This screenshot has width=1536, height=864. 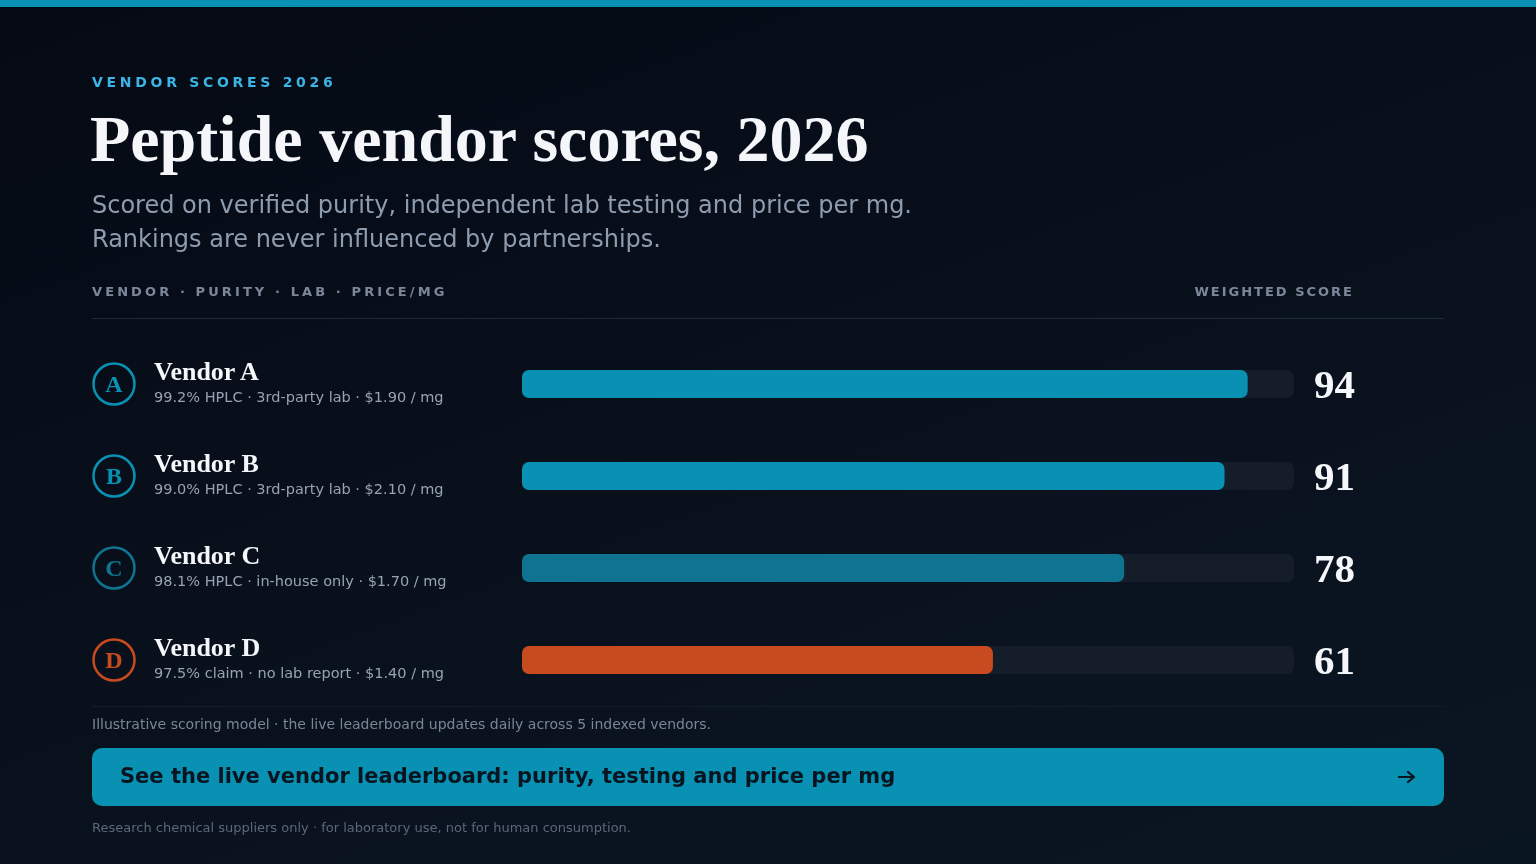 What do you see at coordinates (1274, 291) in the screenshot?
I see `x-axis-title: WEIGHTED SCORE` at bounding box center [1274, 291].